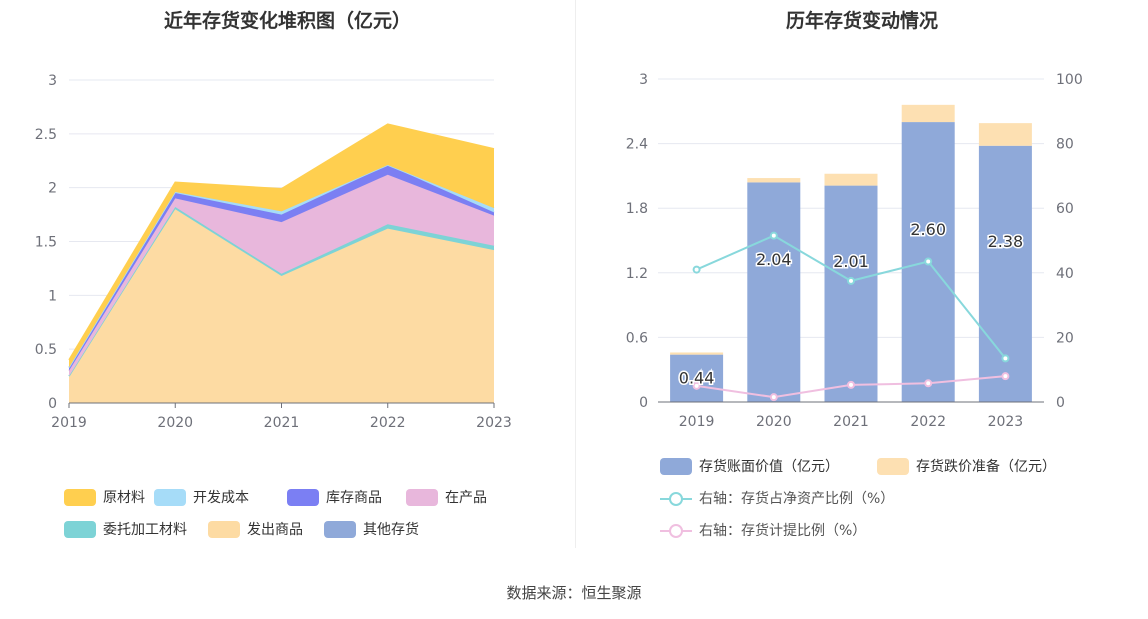  Describe the element at coordinates (391, 530) in the screenshot. I see `legend-label: 其他存货` at that location.